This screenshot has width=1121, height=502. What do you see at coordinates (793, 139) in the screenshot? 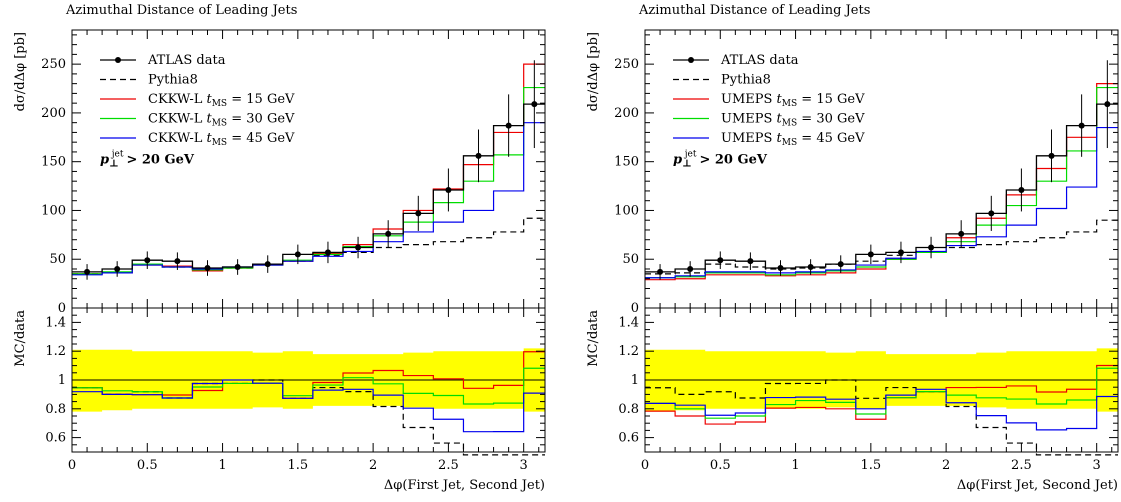
I see `legend-label-4: UMEPS tMS = 45 GeV` at bounding box center [793, 139].